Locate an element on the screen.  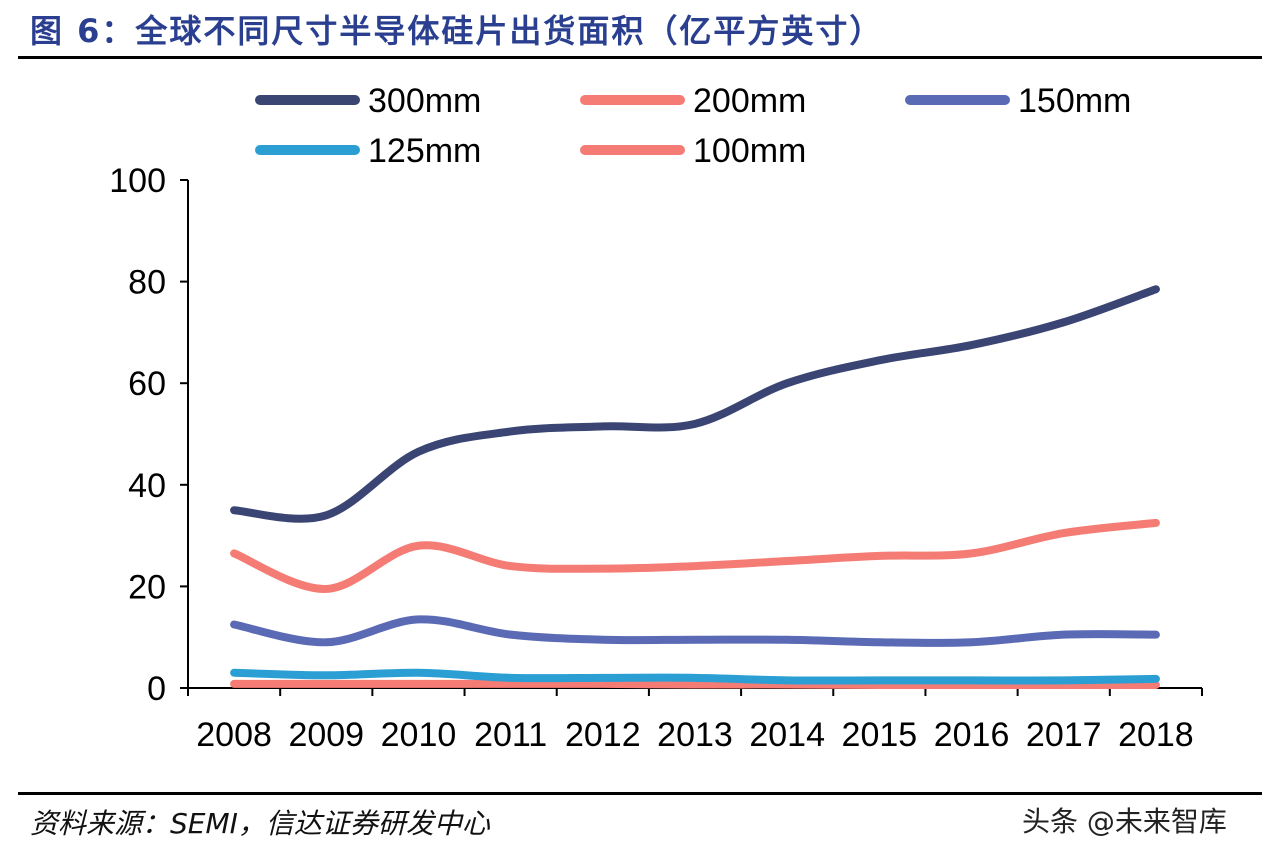
legend-label-300mm: 300mm is located at coordinates (424, 101).